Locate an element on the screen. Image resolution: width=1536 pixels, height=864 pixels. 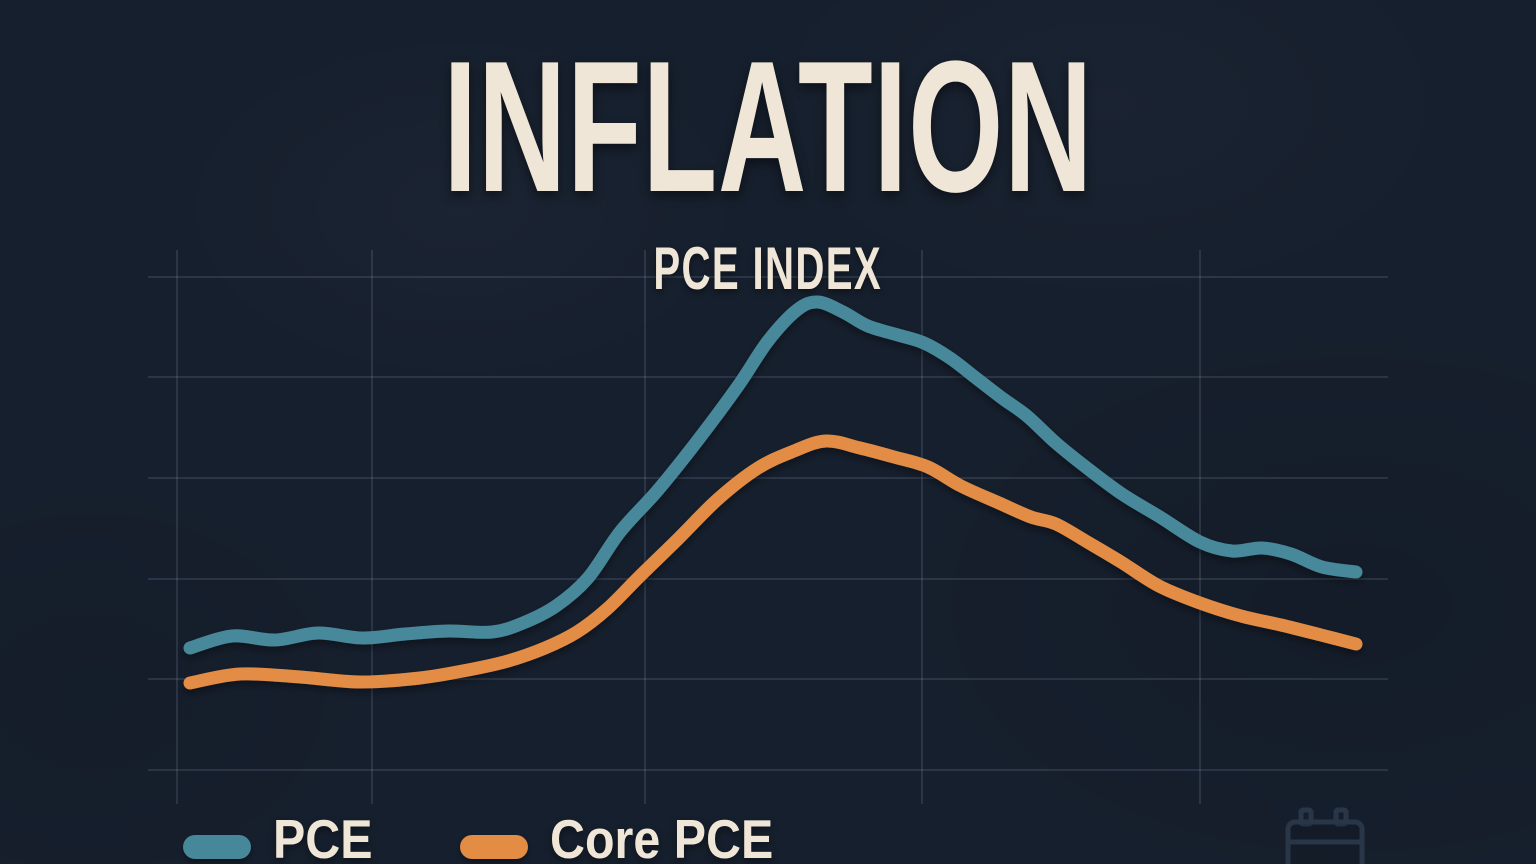
chart-legend: PCE Core PCE is located at coordinates (493, 838).